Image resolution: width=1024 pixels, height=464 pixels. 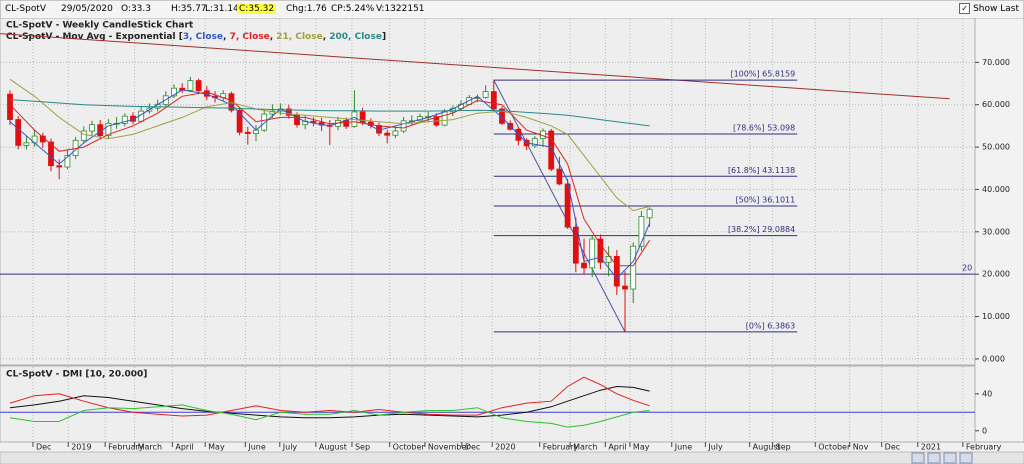 What do you see at coordinates (996, 8) in the screenshot?
I see `show-last-label: Show Last` at bounding box center [996, 8].